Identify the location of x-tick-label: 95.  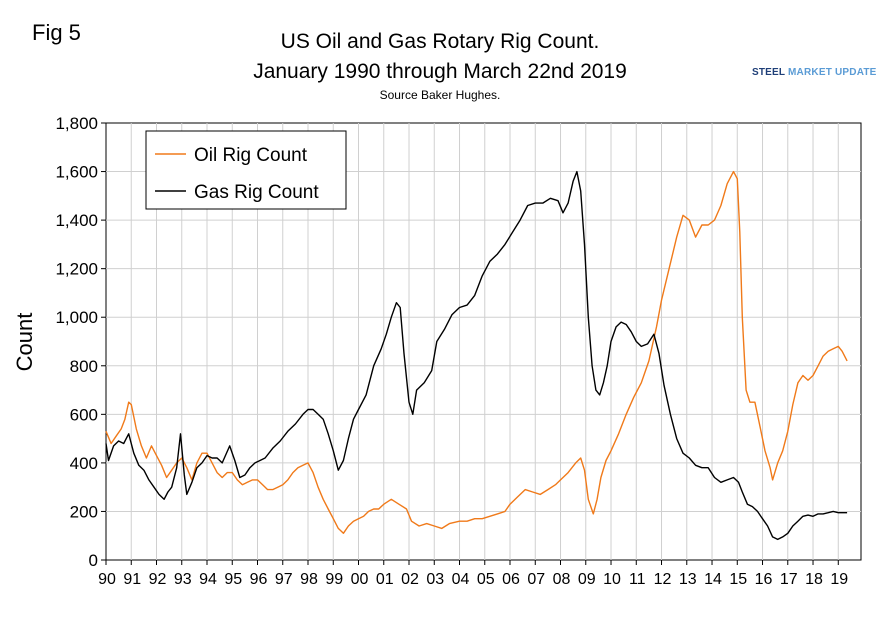
(233, 579).